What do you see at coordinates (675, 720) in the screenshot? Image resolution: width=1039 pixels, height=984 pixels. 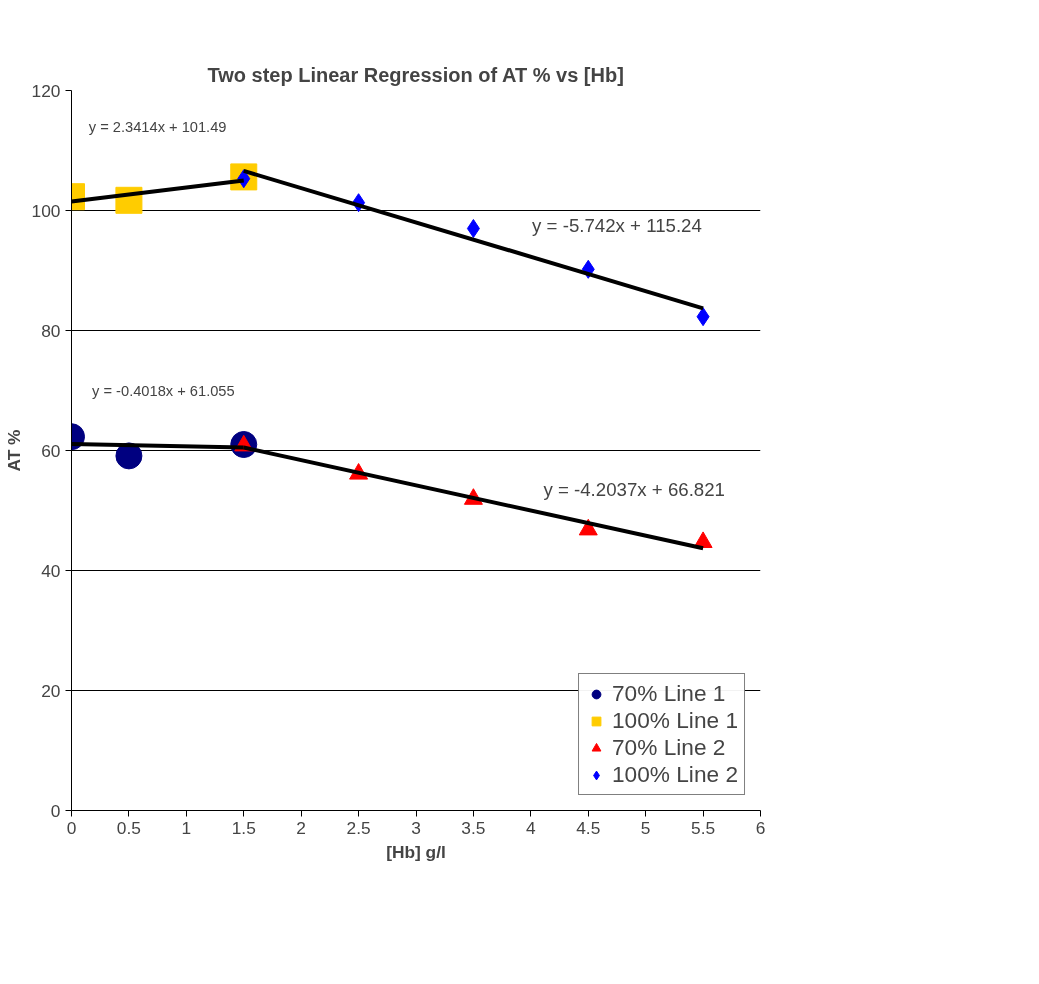 I see `legend-label: 100% Line 1` at bounding box center [675, 720].